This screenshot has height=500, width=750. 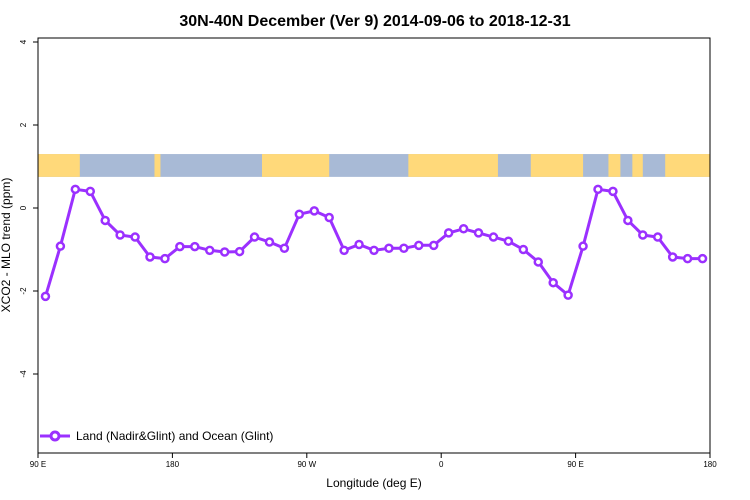 What do you see at coordinates (441, 464) in the screenshot?
I see `x-tick-label: 0` at bounding box center [441, 464].